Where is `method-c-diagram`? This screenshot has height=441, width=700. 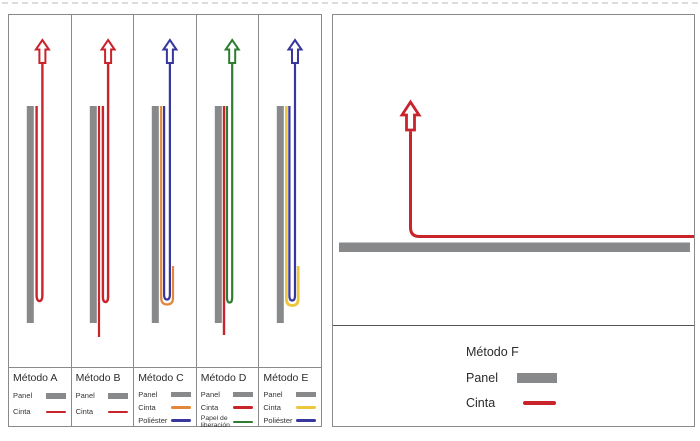 method-c-diagram is located at coordinates (165, 191).